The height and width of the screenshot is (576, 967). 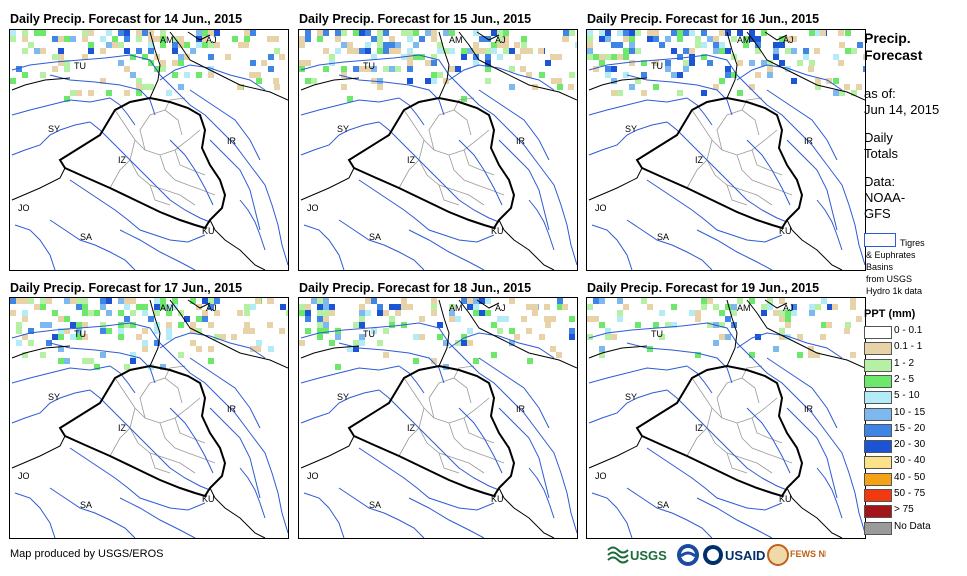 I want to click on country-label-sy: SY, so click(x=631, y=397).